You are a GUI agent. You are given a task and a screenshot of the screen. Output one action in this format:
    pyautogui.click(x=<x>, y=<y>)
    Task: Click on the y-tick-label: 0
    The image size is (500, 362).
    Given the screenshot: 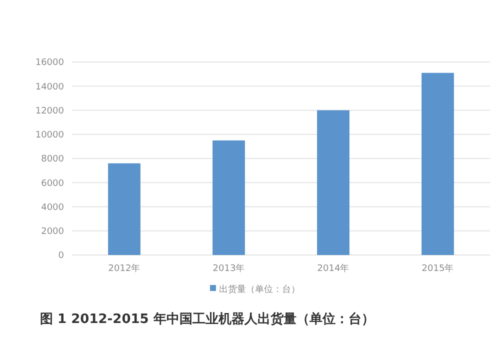 What is the action you would take?
    pyautogui.click(x=61, y=256)
    